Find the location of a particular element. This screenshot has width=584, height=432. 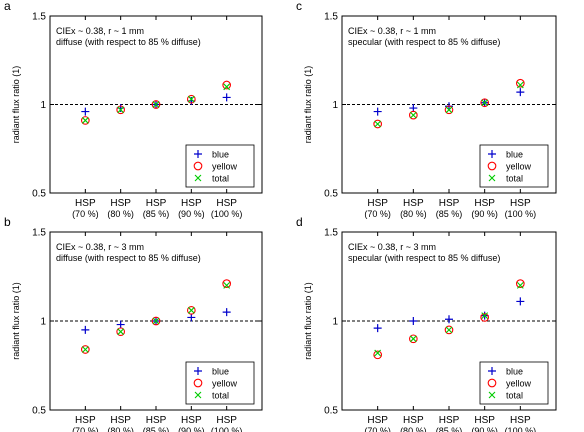

annotation-text: specular (with respect to 85 % diffuse) is located at coordinates (424, 258).